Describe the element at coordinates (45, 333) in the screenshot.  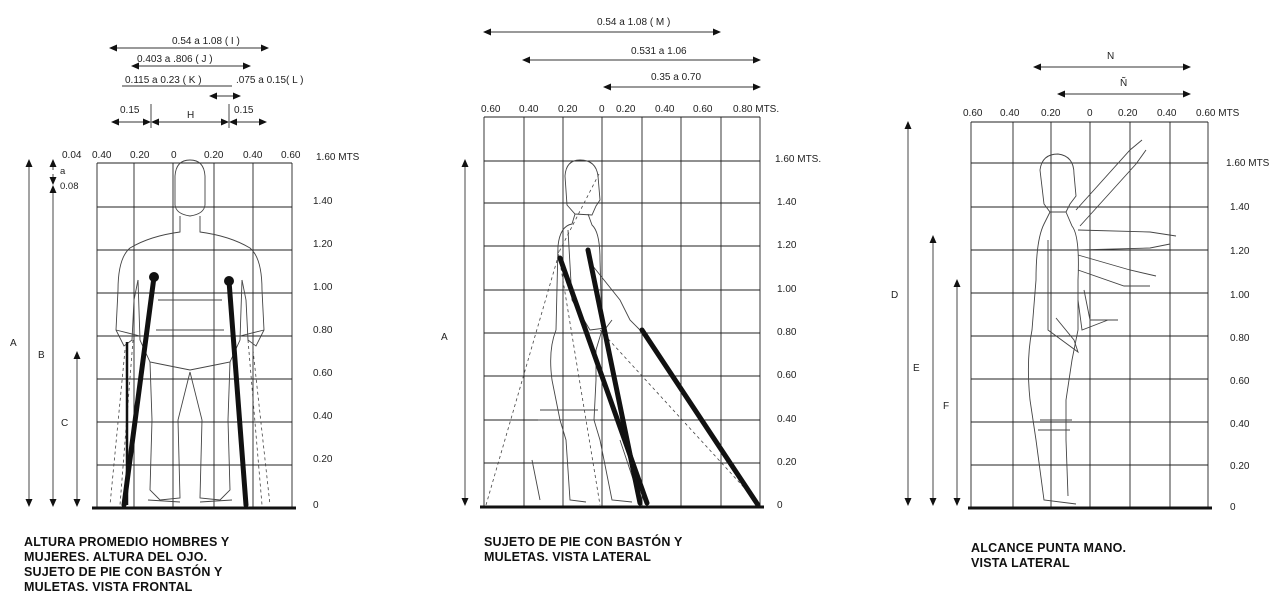
I see `vertical-dims-frontal: A B C a 0.08` at that location.